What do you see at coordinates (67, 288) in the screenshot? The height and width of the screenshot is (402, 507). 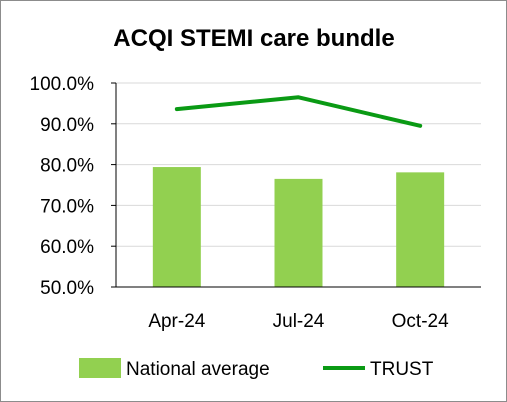 I see `y-tick-label: 50.0%` at bounding box center [67, 288].